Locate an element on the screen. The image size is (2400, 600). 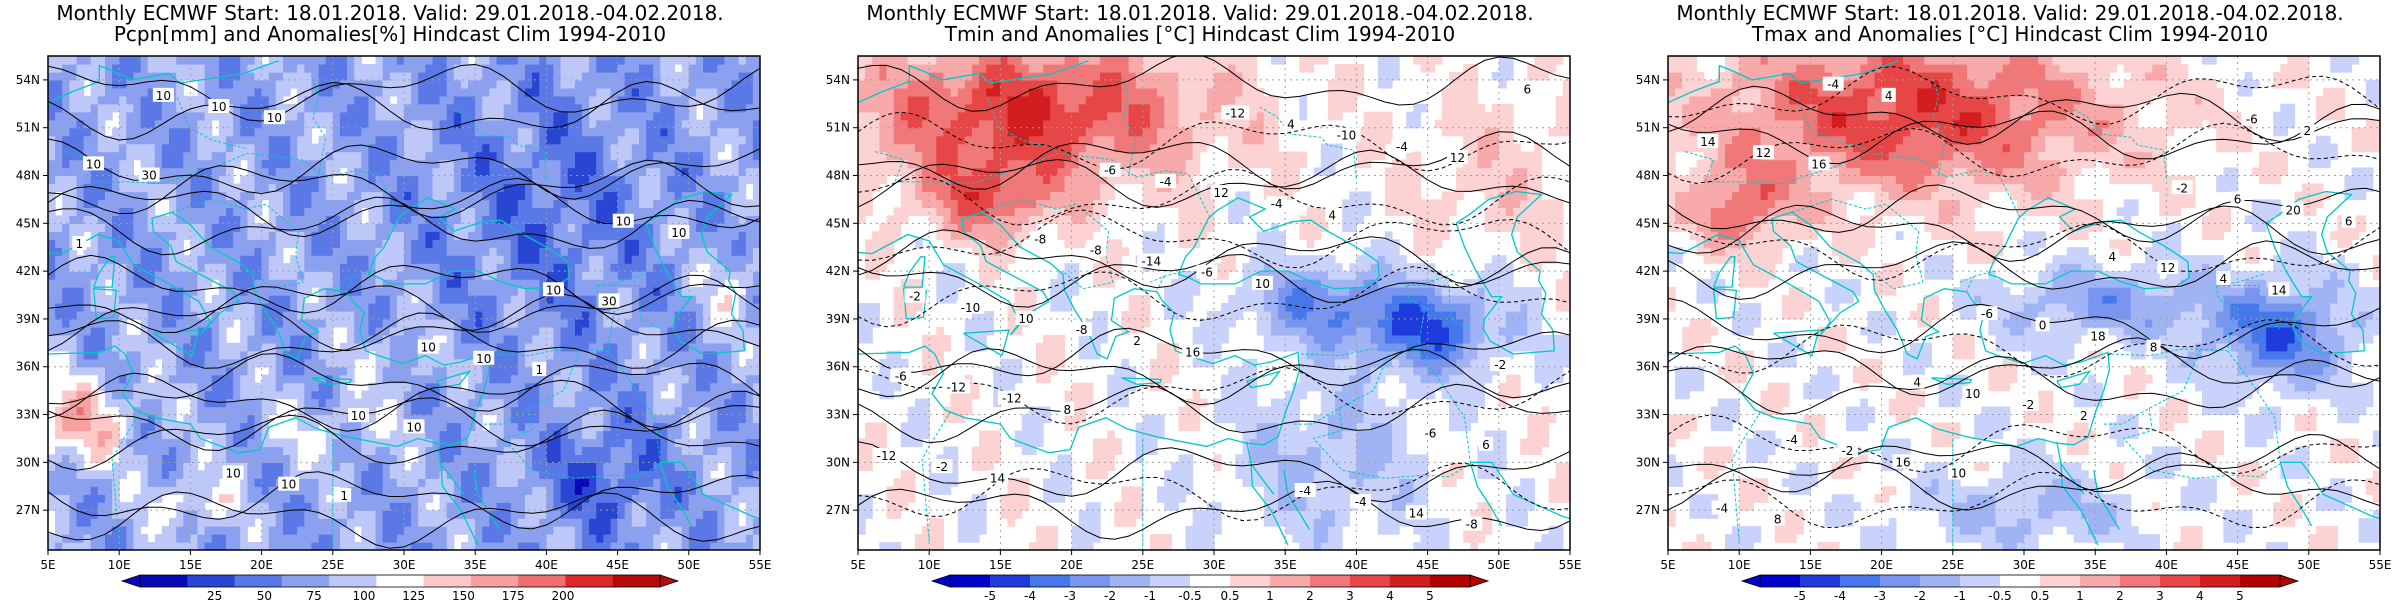
colorbar-label: 25 is located at coordinates (214, 594).